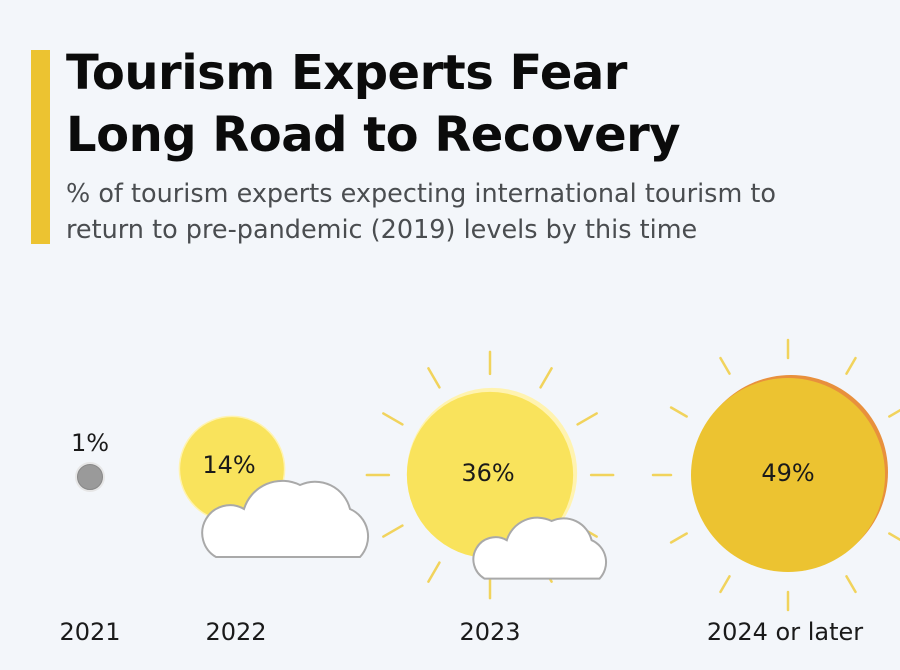 The width and height of the screenshot is (900, 670). I want to click on sun-rays, so click(775, 475).